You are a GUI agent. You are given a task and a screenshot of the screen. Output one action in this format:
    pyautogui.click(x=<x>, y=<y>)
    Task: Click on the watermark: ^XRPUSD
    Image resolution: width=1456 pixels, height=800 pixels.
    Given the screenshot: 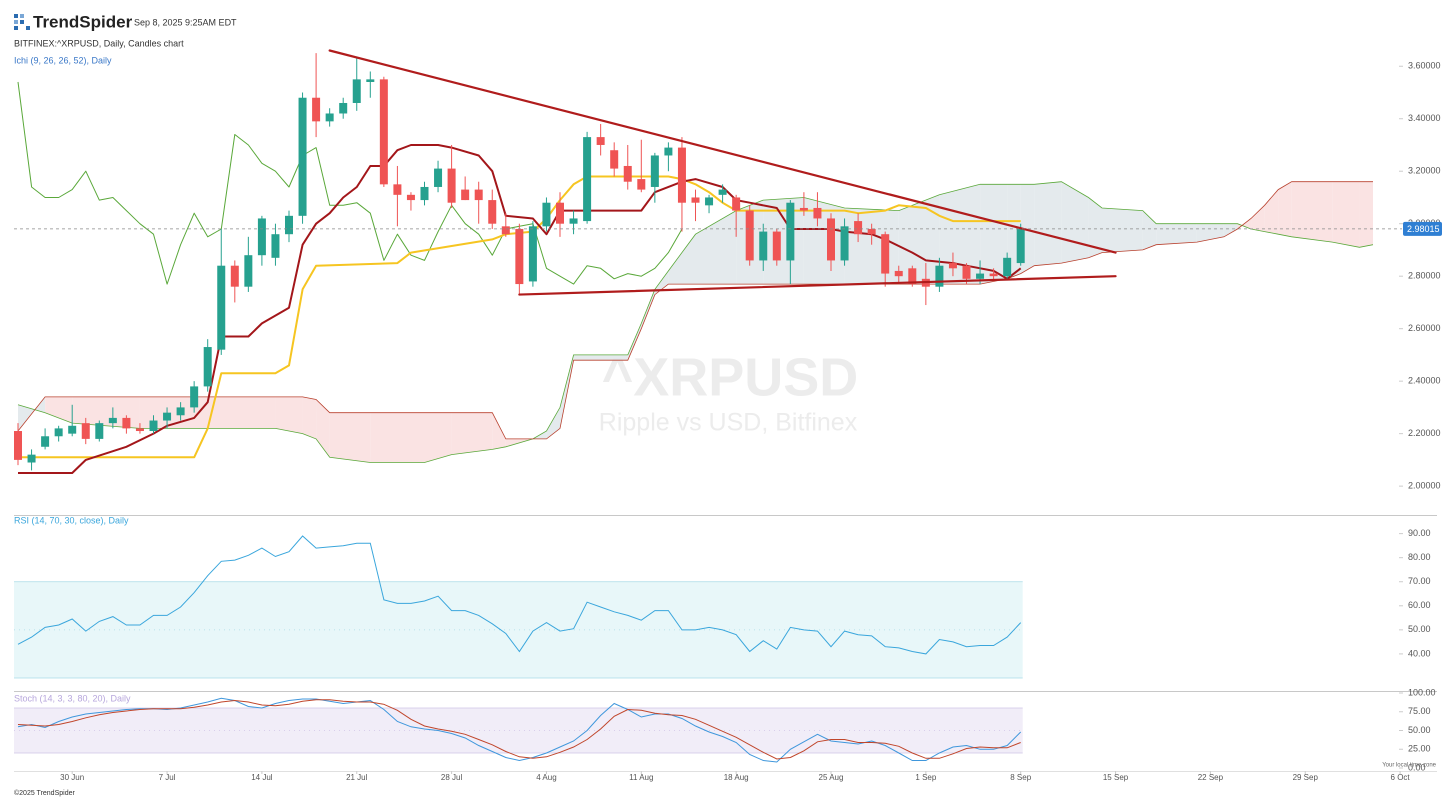 What is the action you would take?
    pyautogui.click(x=730, y=377)
    